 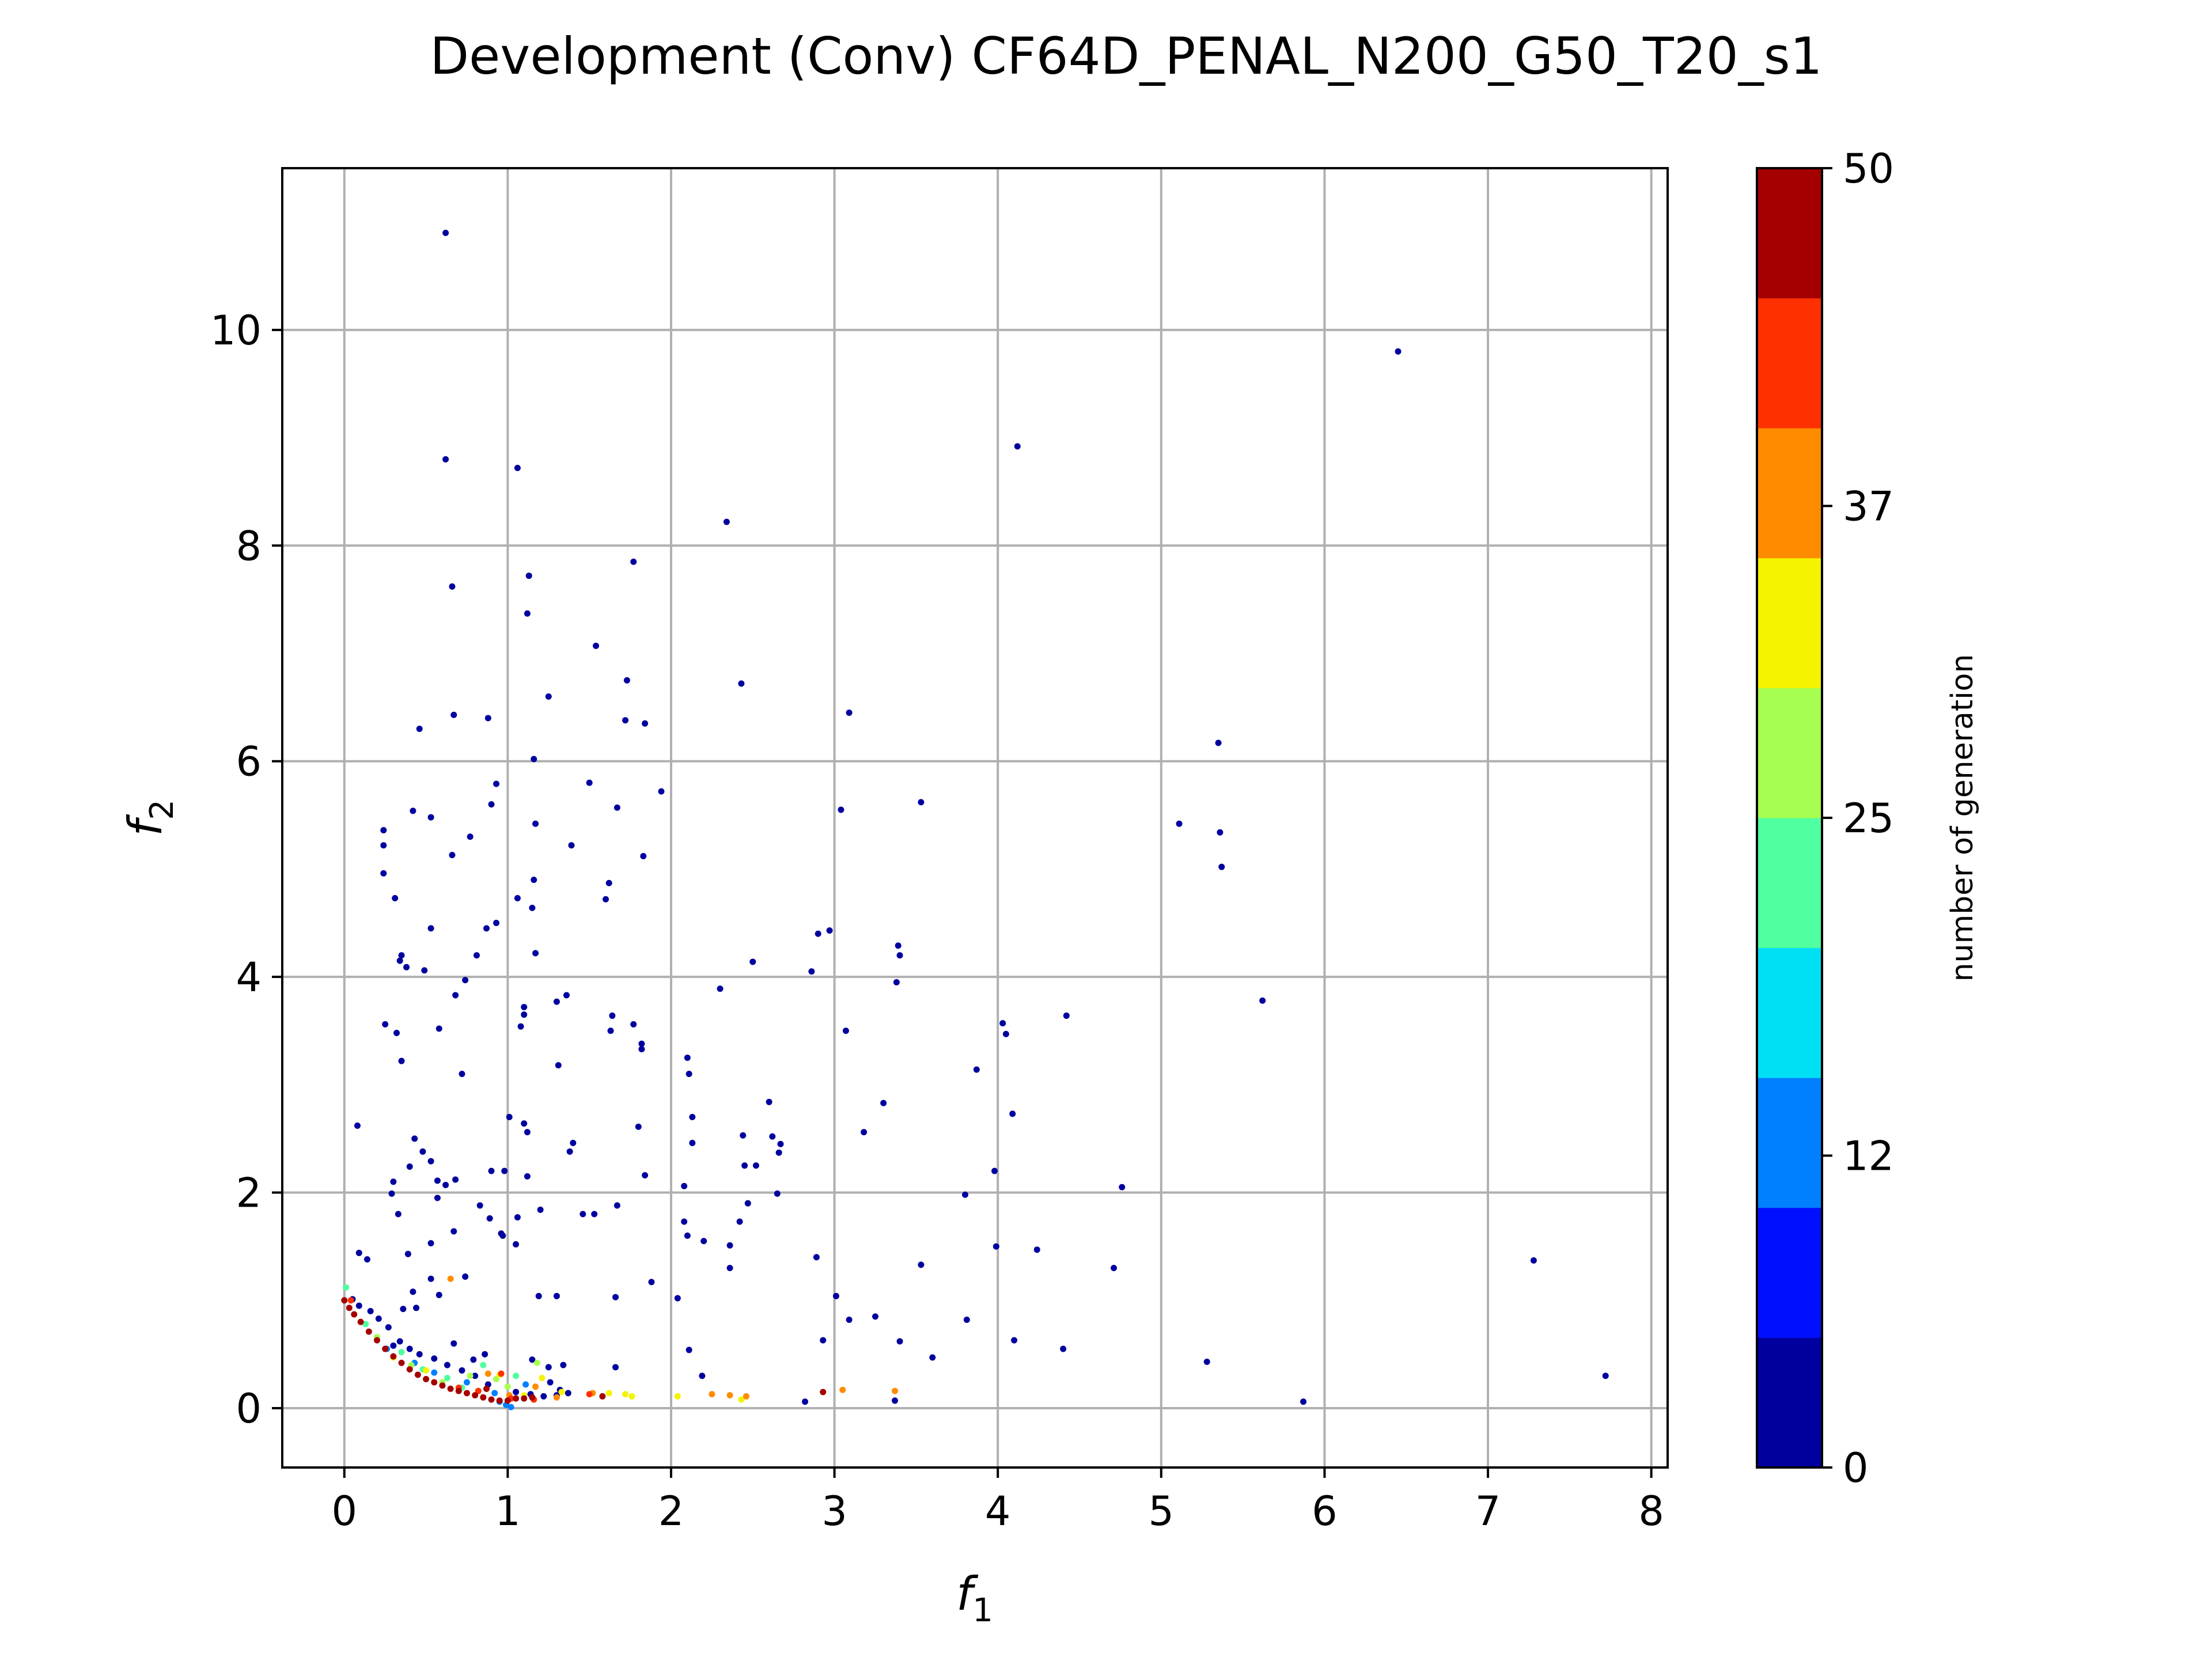 I want to click on y-tick-label: 6, so click(x=249, y=762).